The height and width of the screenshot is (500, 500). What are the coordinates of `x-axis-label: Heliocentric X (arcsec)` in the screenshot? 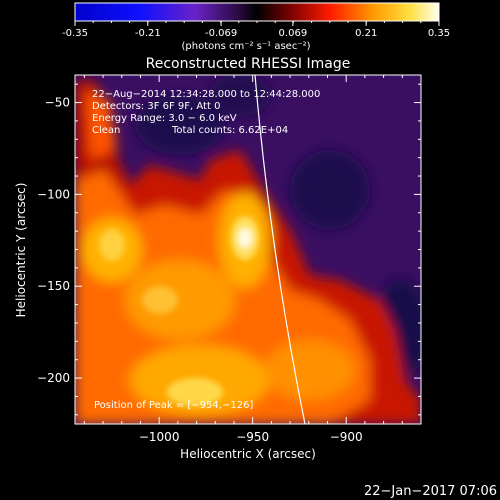 It's located at (248, 454).